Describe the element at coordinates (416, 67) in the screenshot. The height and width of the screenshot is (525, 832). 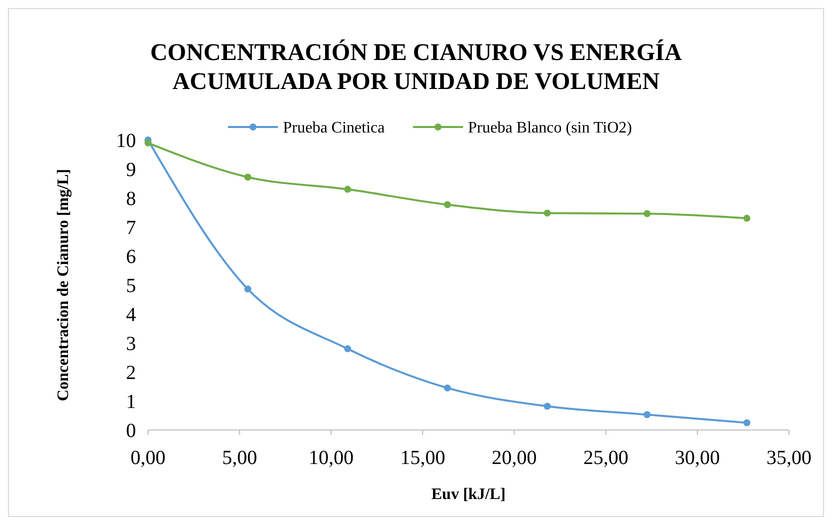
I see `chart-title: CONCENTRACIÓN DE CIANURO VS ENERGÍA ACUMULADA POR UNIDAD DE VOLUMEN` at that location.